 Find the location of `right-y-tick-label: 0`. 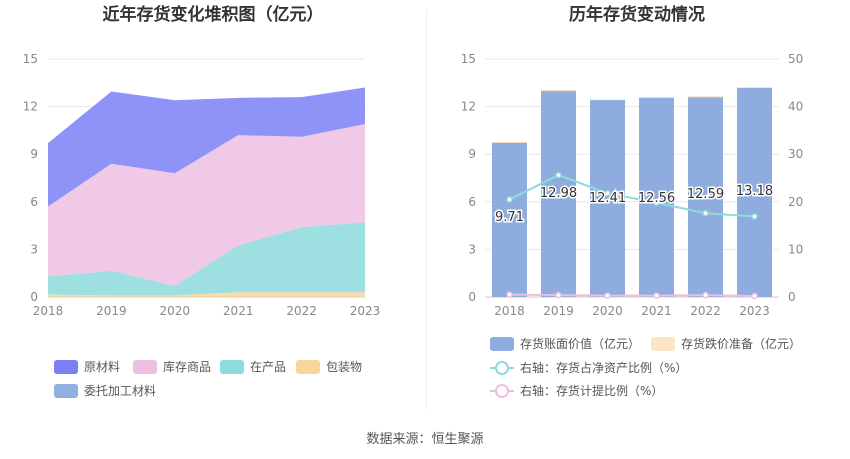

right-y-tick-label: 0 is located at coordinates (472, 297).